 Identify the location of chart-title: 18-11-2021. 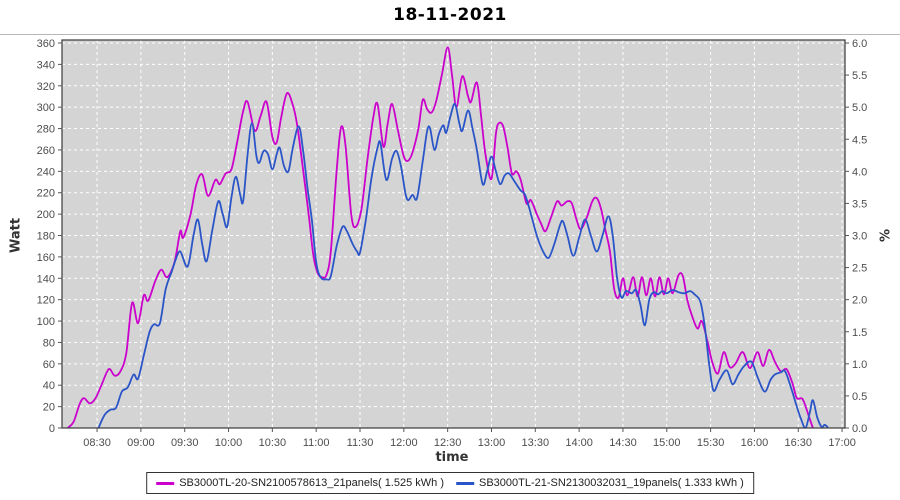
(450, 15).